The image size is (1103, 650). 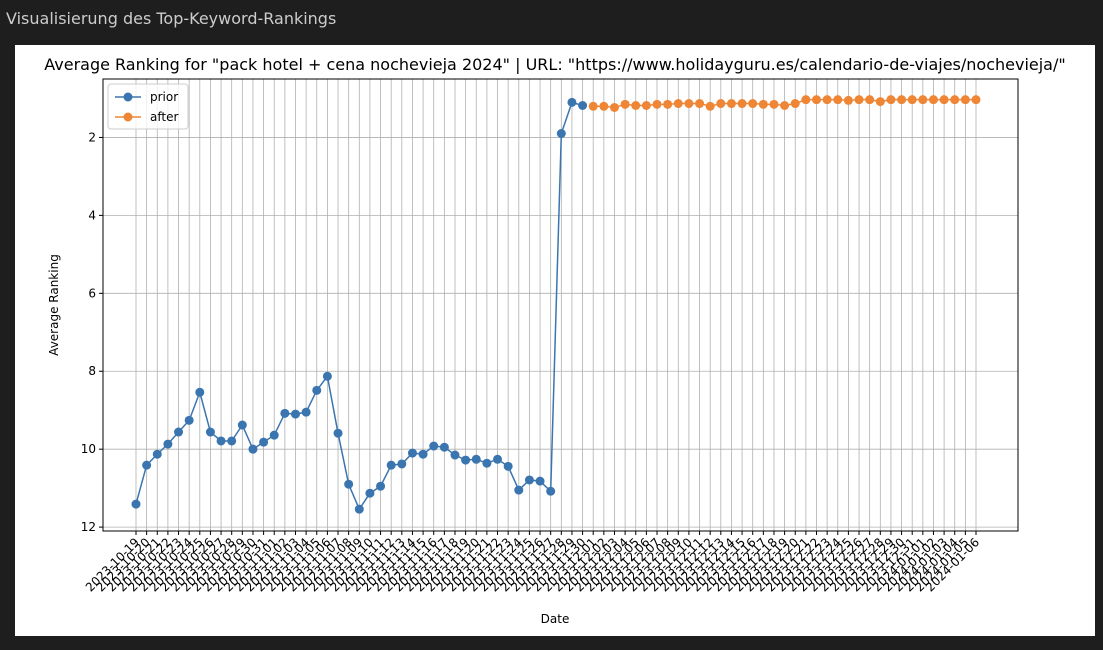 What do you see at coordinates (92, 371) in the screenshot?
I see `y-tick-label: 8` at bounding box center [92, 371].